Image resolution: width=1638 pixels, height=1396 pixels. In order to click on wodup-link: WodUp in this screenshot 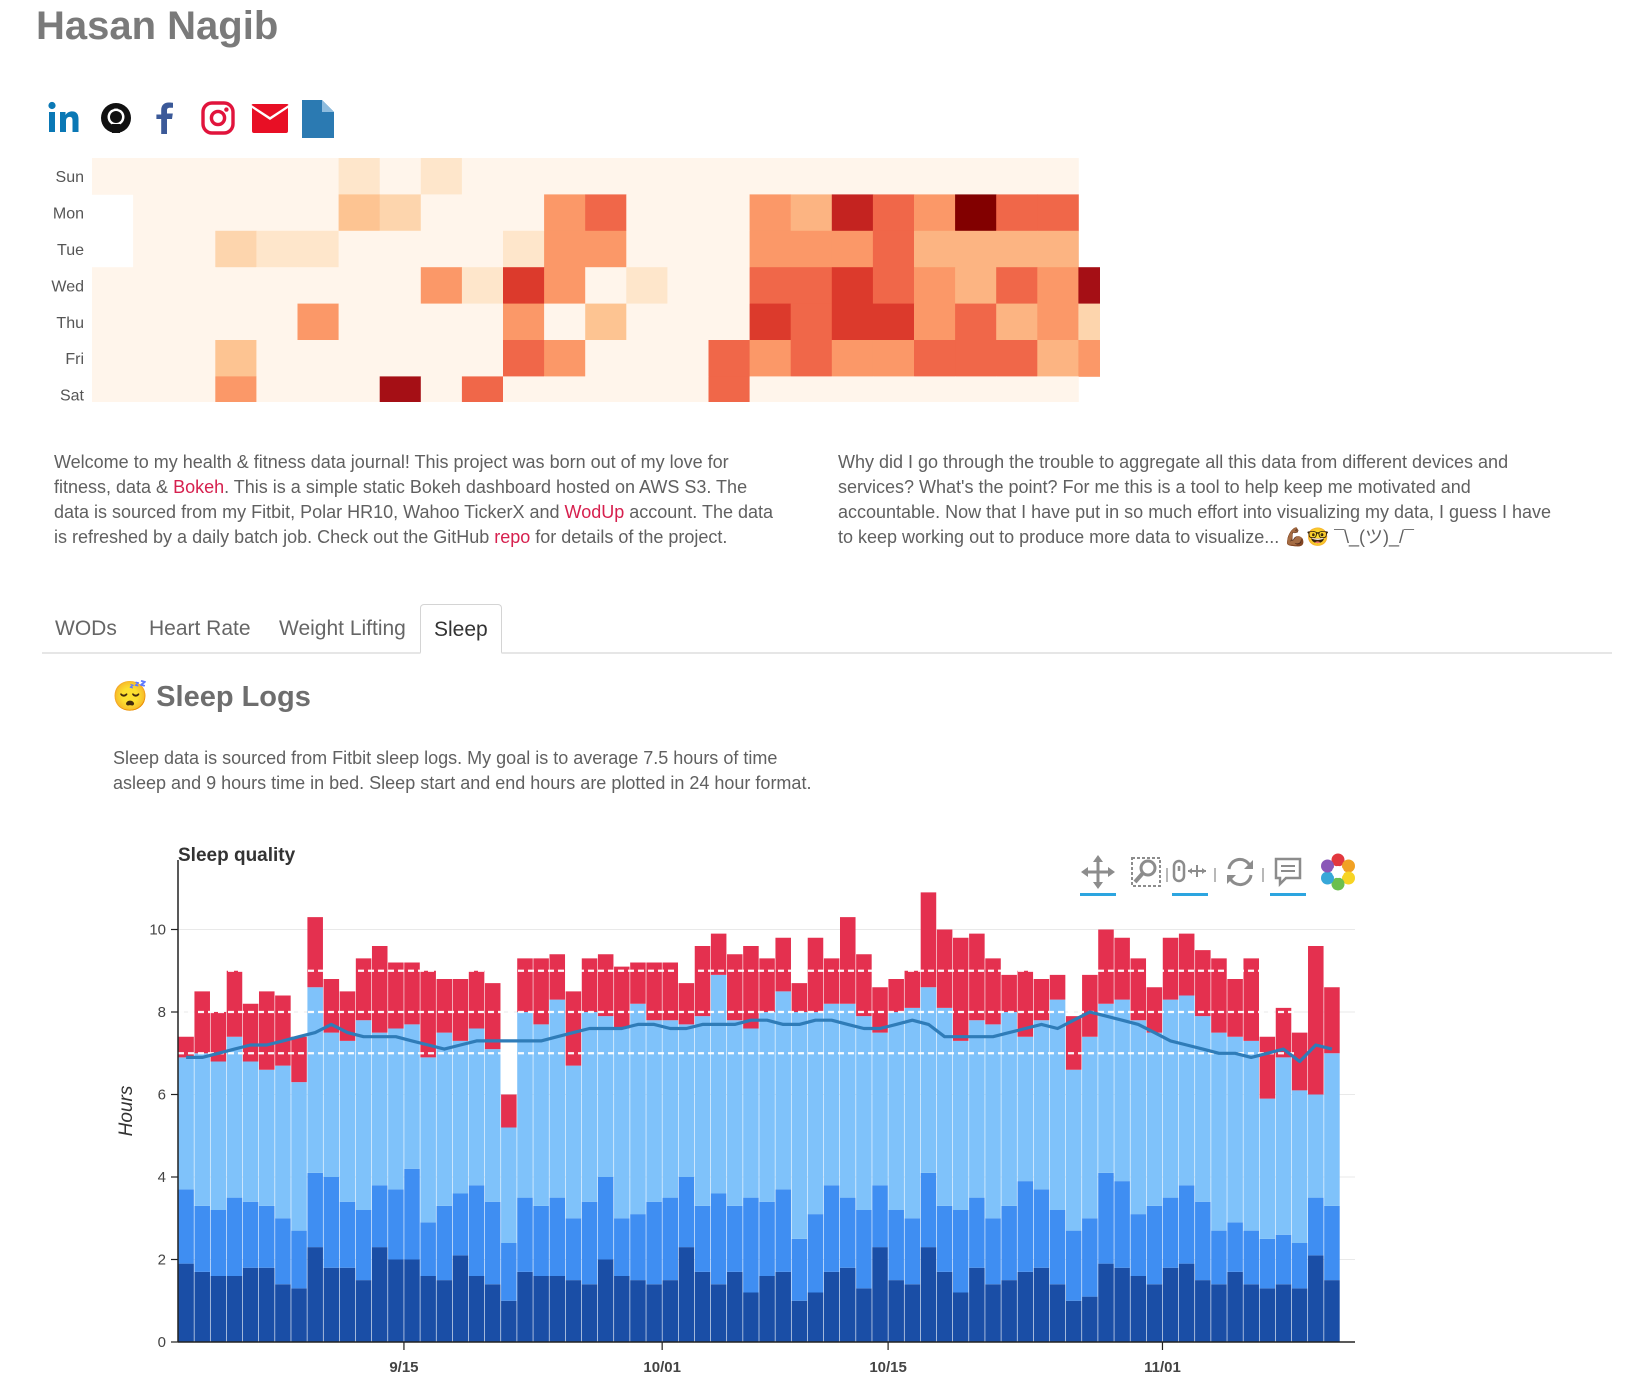, I will do `click(594, 512)`.